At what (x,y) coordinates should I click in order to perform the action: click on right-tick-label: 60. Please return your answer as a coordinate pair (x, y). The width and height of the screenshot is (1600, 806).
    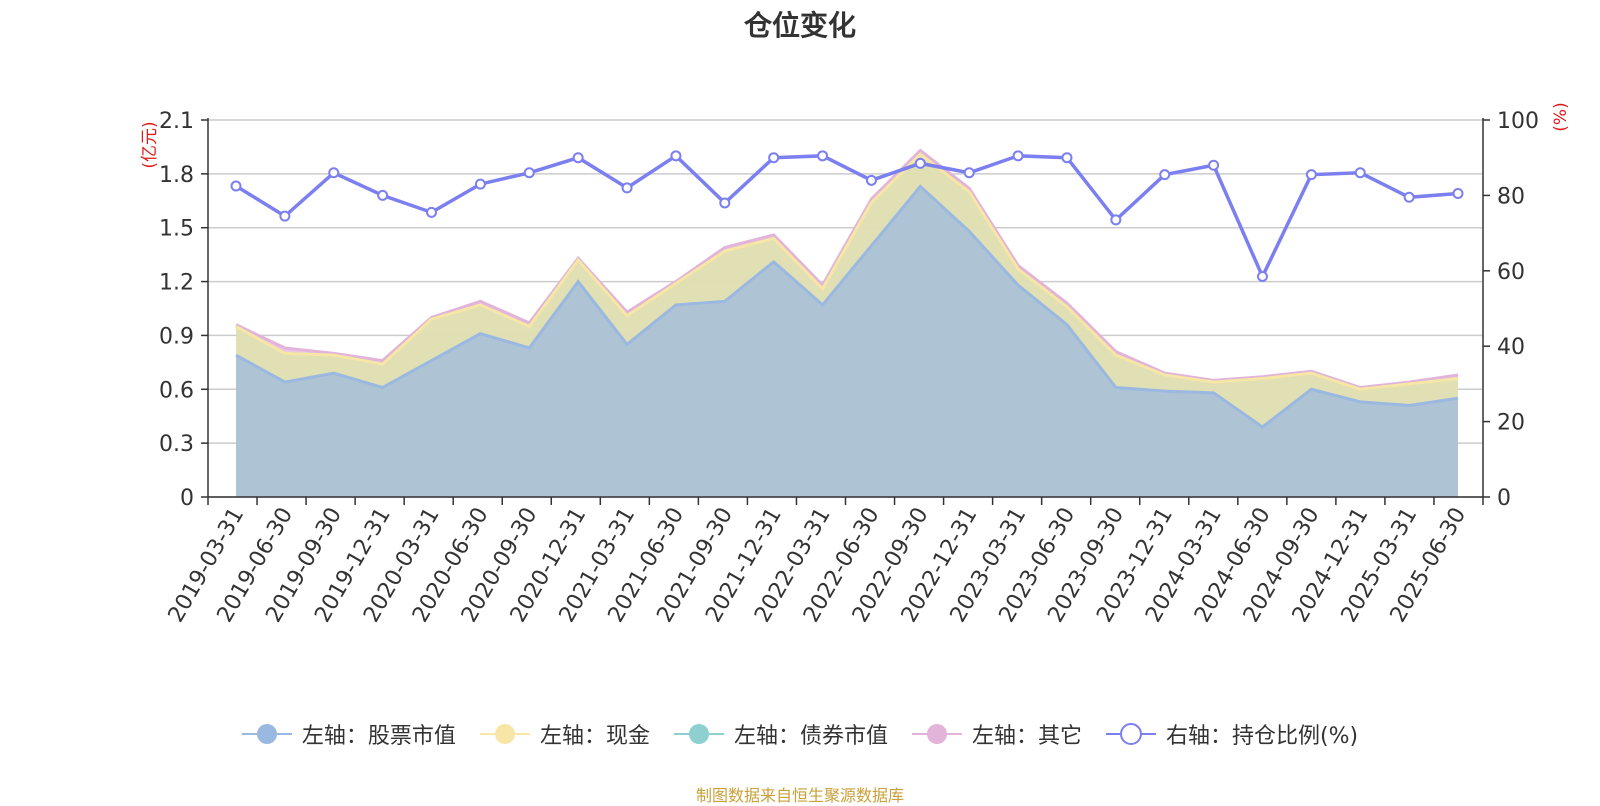
    Looking at the image, I should click on (1511, 272).